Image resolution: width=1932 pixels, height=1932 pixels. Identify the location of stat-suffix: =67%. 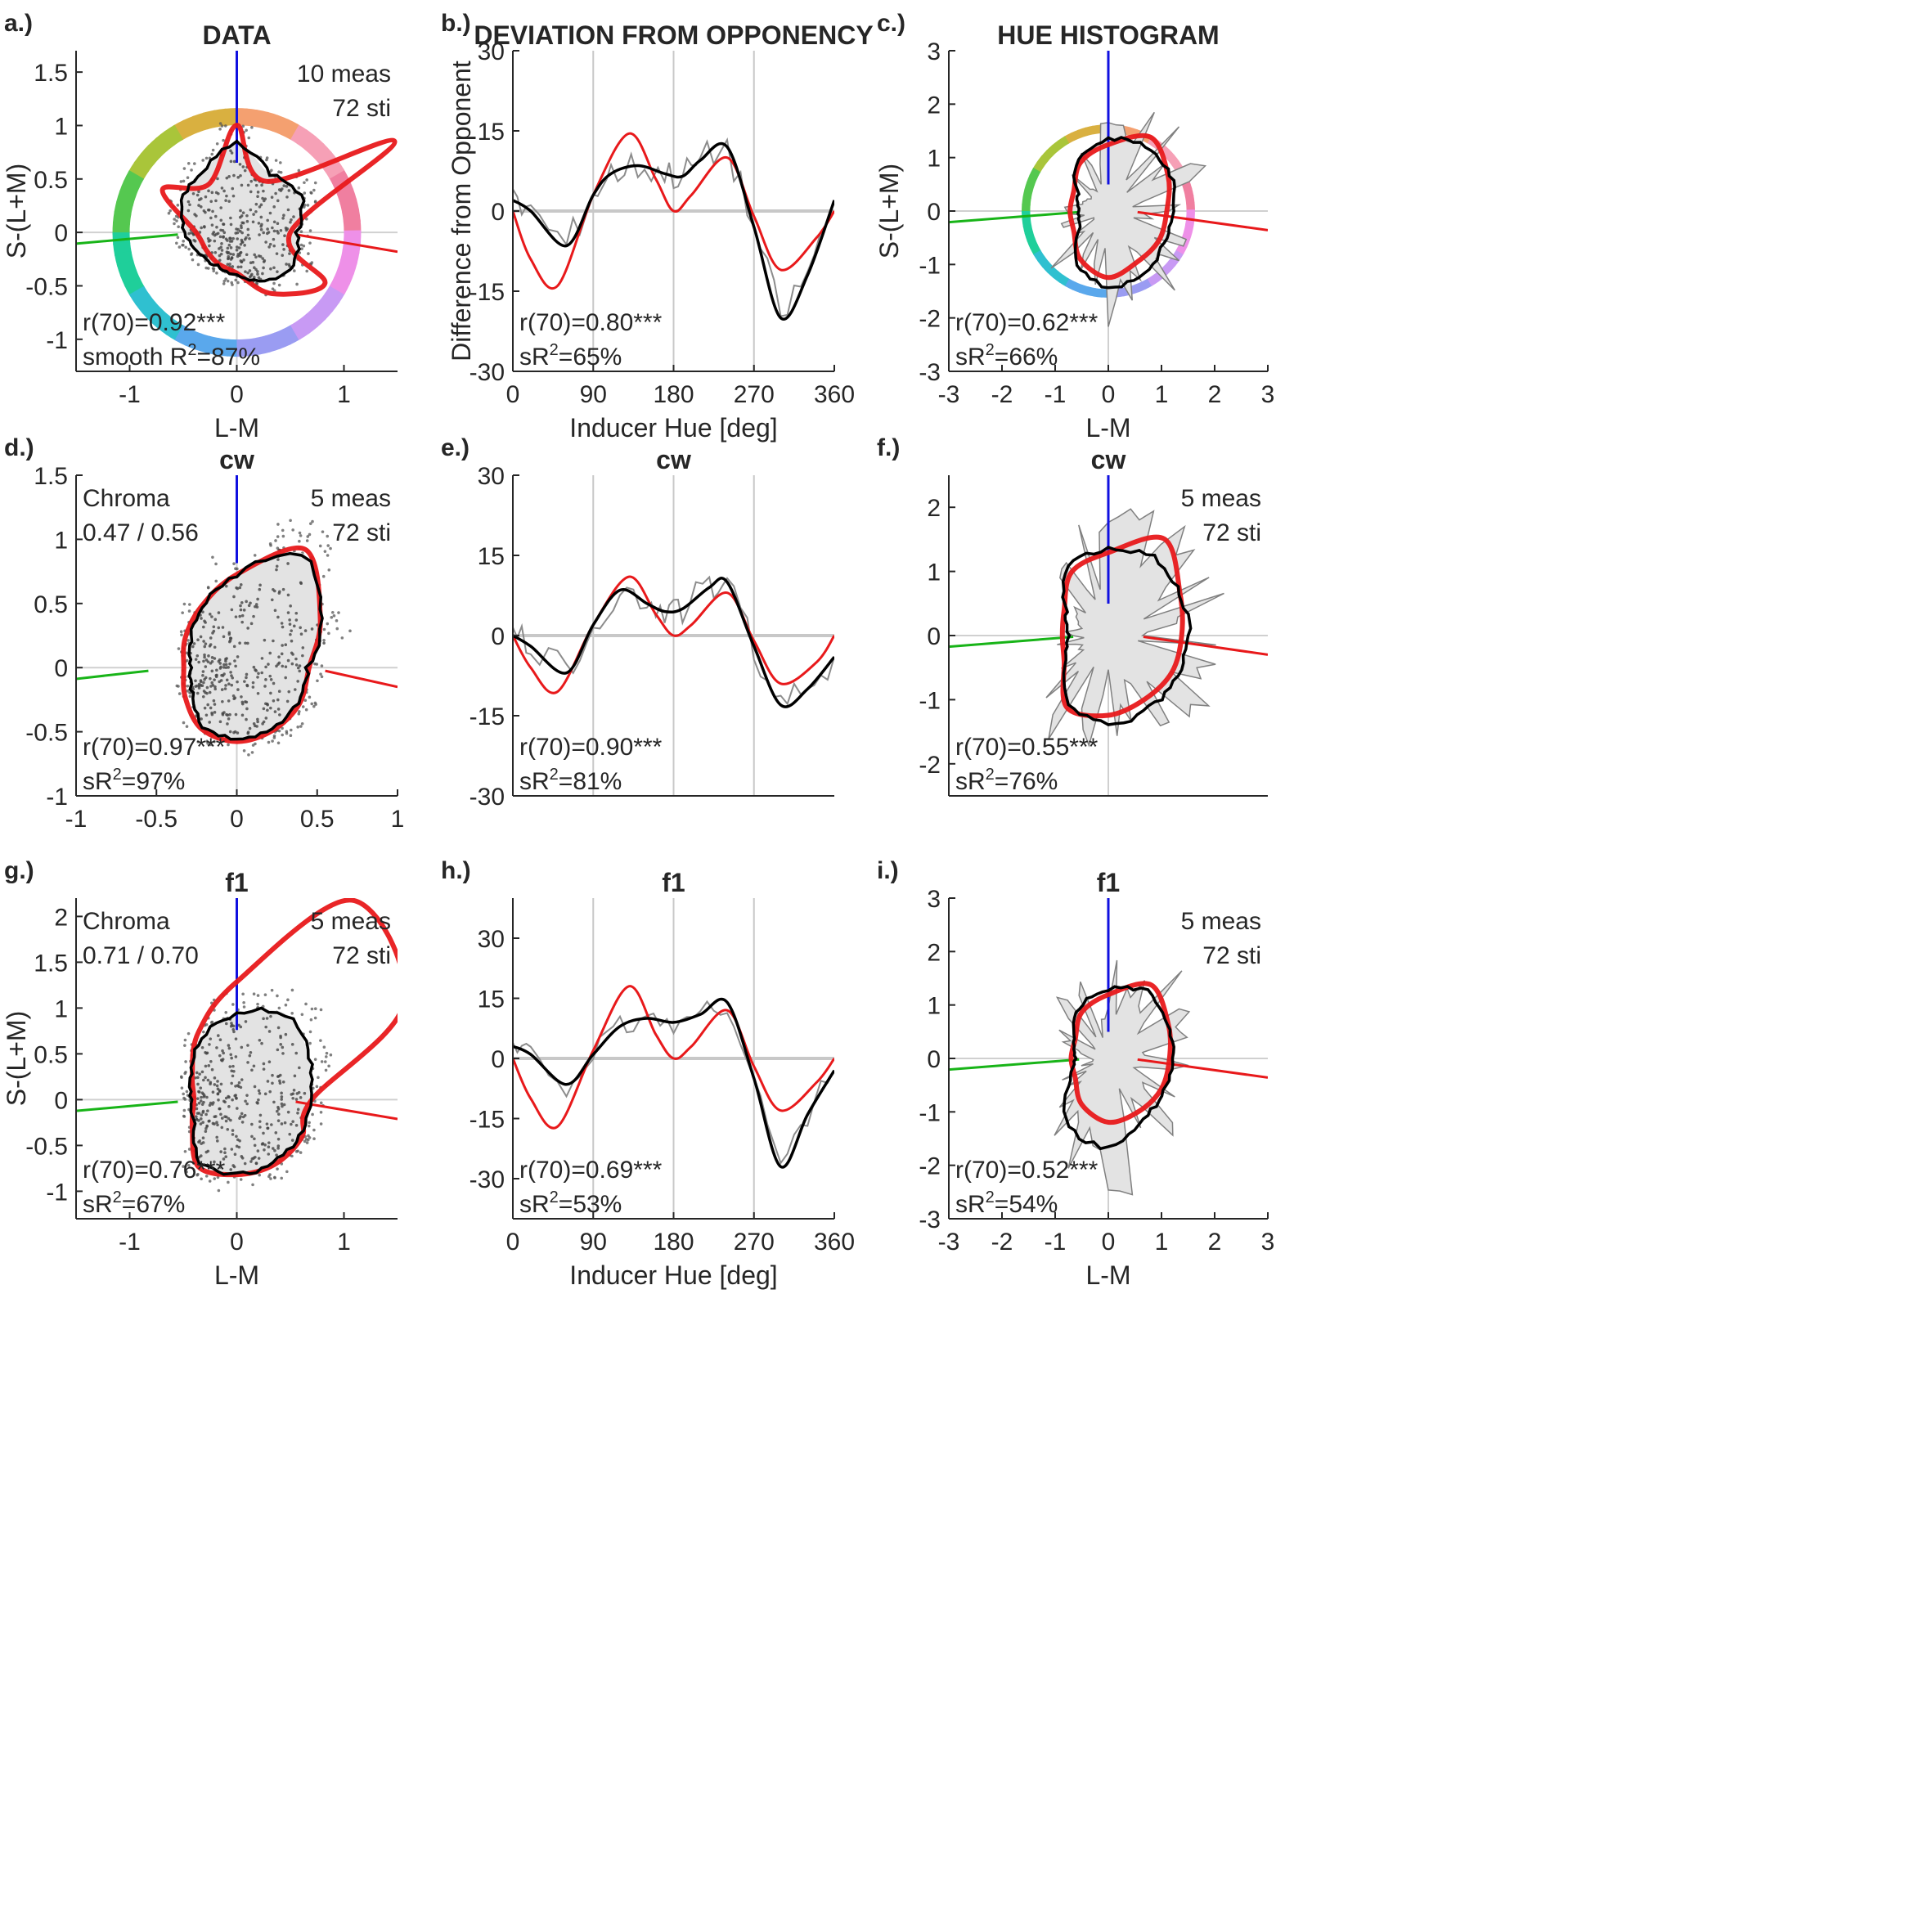
(154, 1204).